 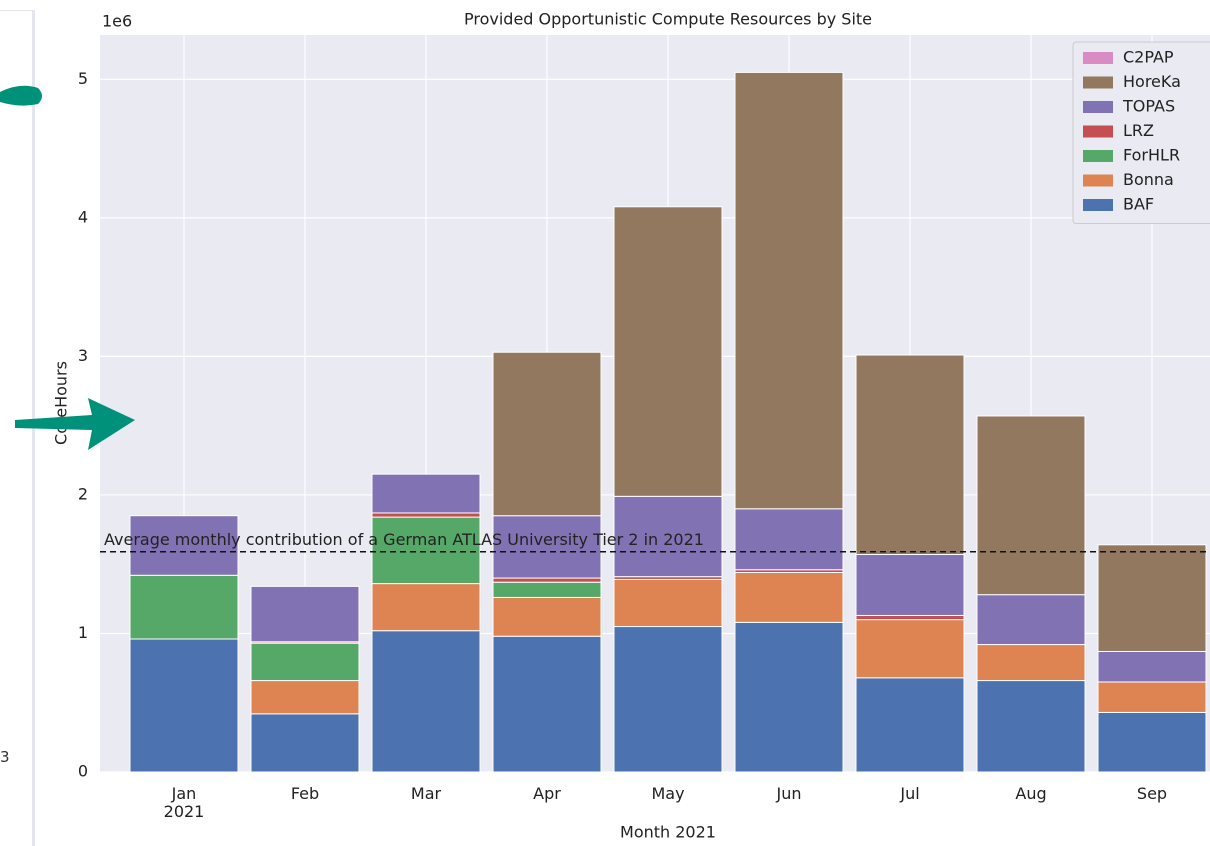 I want to click on legend-label: LRZ, so click(x=1138, y=130).